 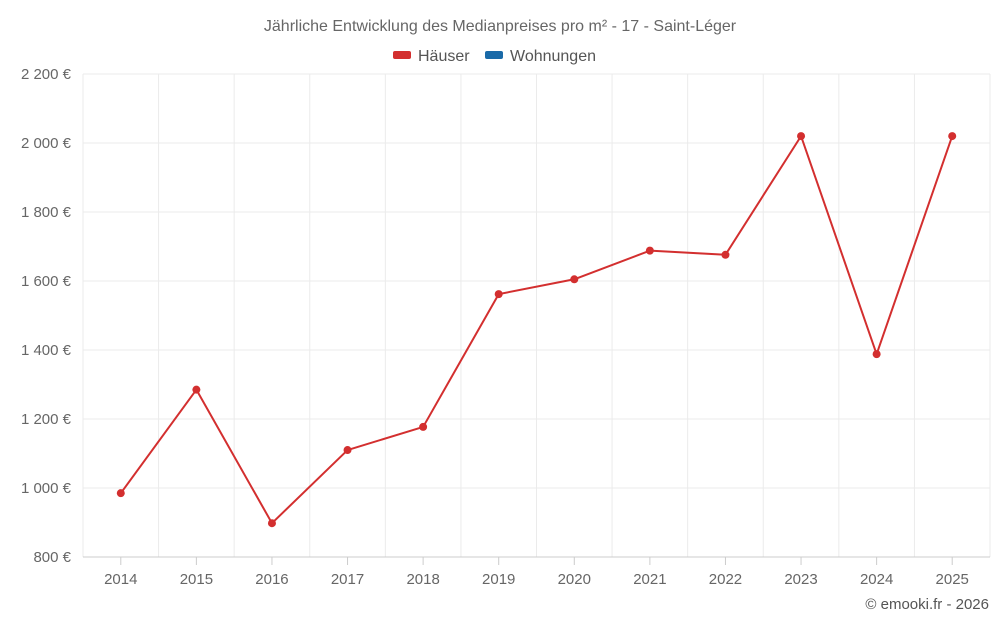 I want to click on y-tick-label: 2 200 €, so click(x=46, y=74).